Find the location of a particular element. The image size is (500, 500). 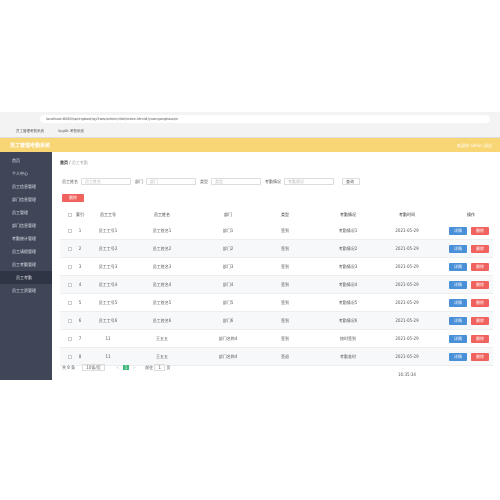

pagination: 共 8 条 10条/页 < 1 > 前往 1 页 is located at coordinates (116, 367).